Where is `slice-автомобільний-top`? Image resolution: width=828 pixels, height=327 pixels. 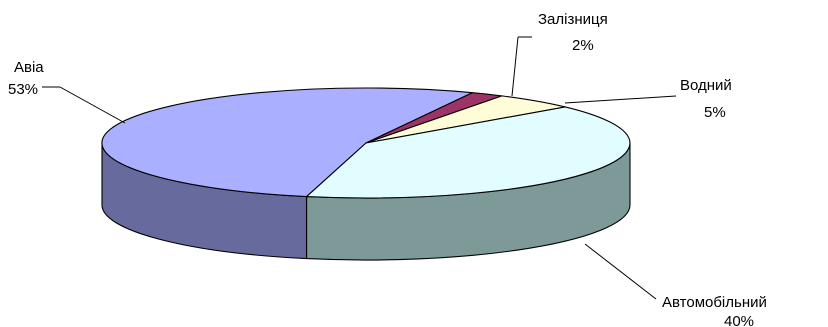 slice-автомобільний-top is located at coordinates (468, 152).